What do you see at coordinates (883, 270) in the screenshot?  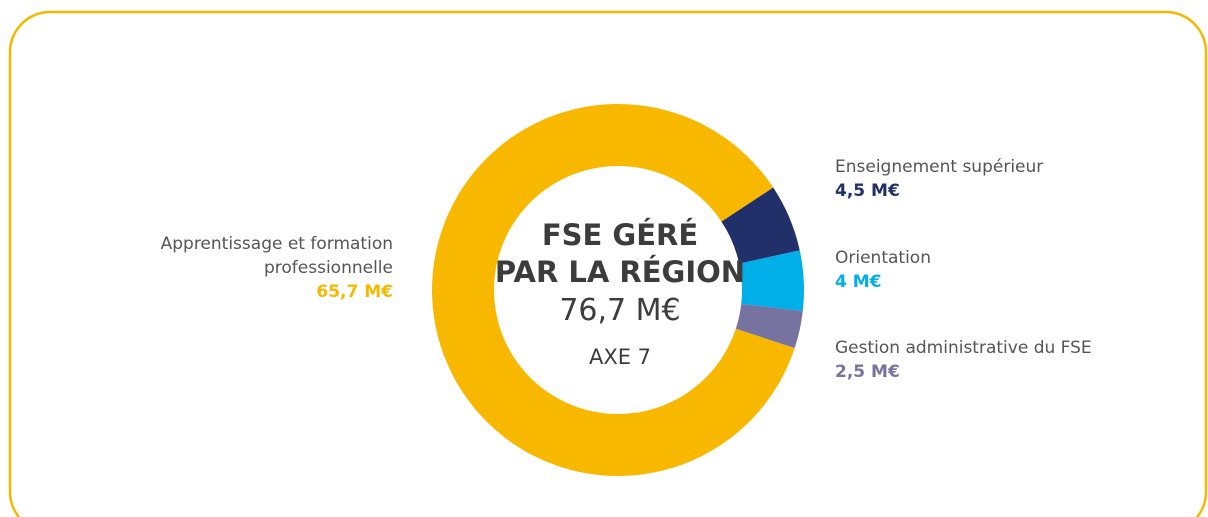 I see `legend-label: Orientation 4 M€` at bounding box center [883, 270].